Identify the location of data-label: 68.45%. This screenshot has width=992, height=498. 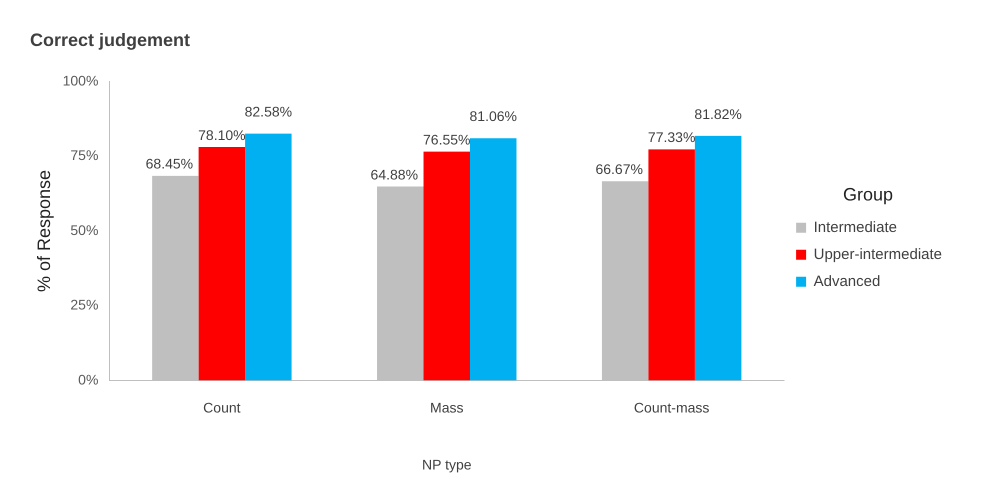
(170, 164).